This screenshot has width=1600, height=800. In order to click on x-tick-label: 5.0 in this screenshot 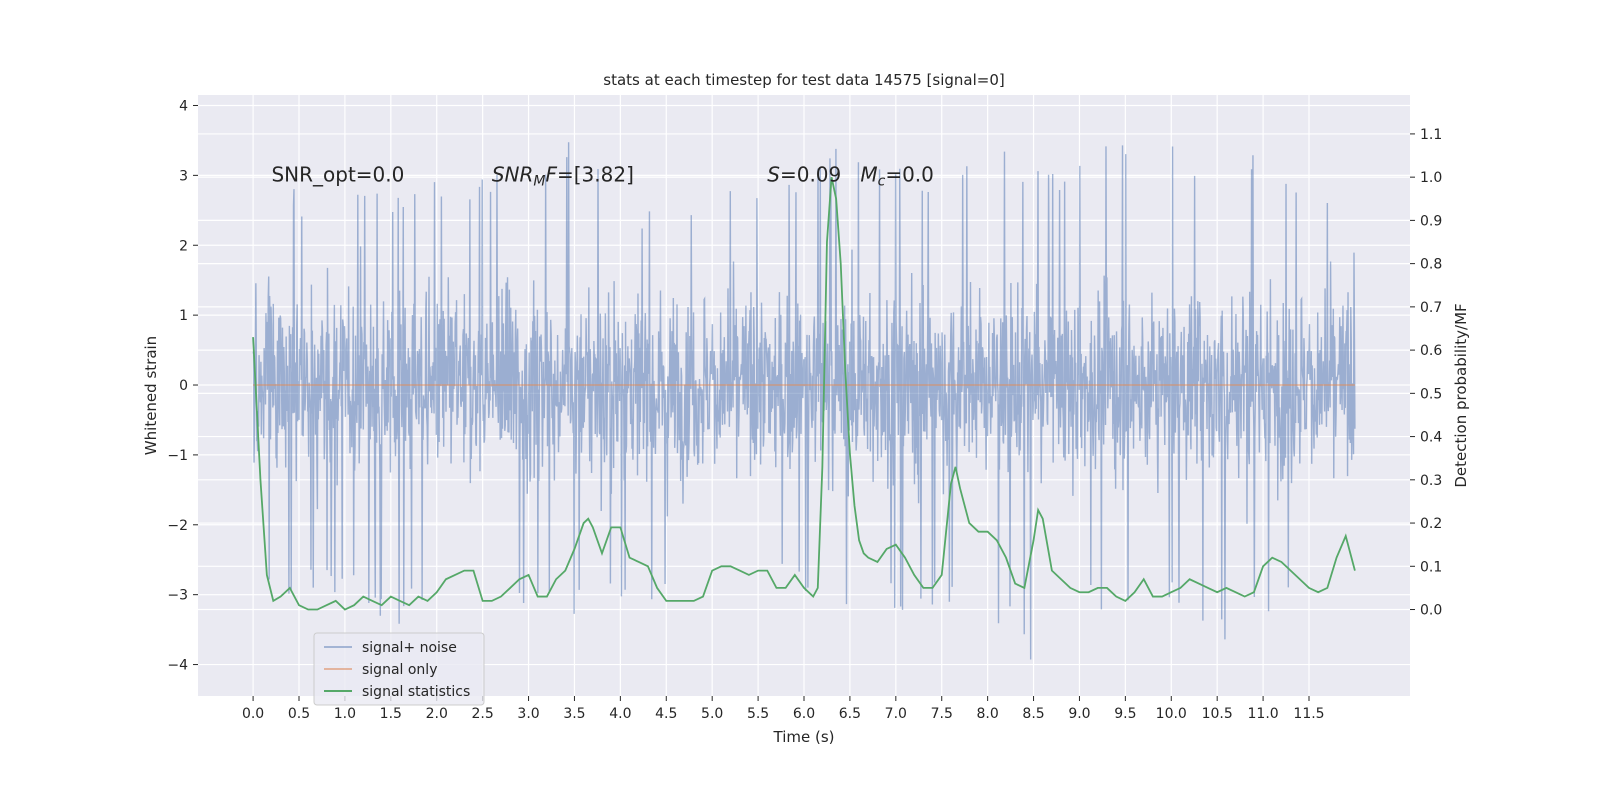, I will do `click(712, 714)`.